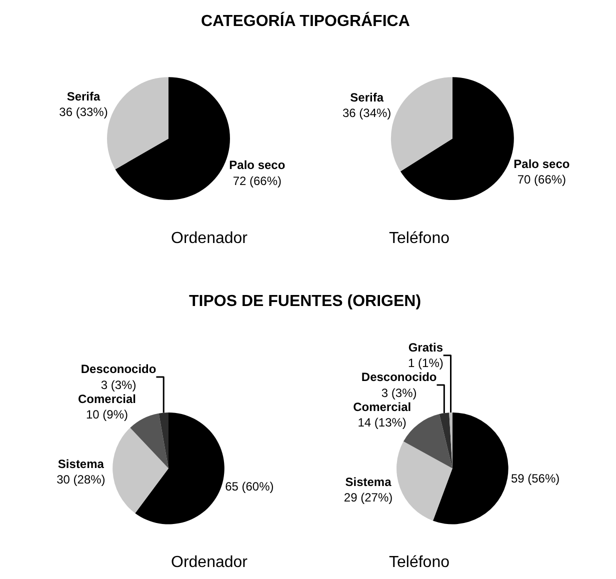  What do you see at coordinates (426, 363) in the screenshot?
I see `data-label: 1 (1%)` at bounding box center [426, 363].